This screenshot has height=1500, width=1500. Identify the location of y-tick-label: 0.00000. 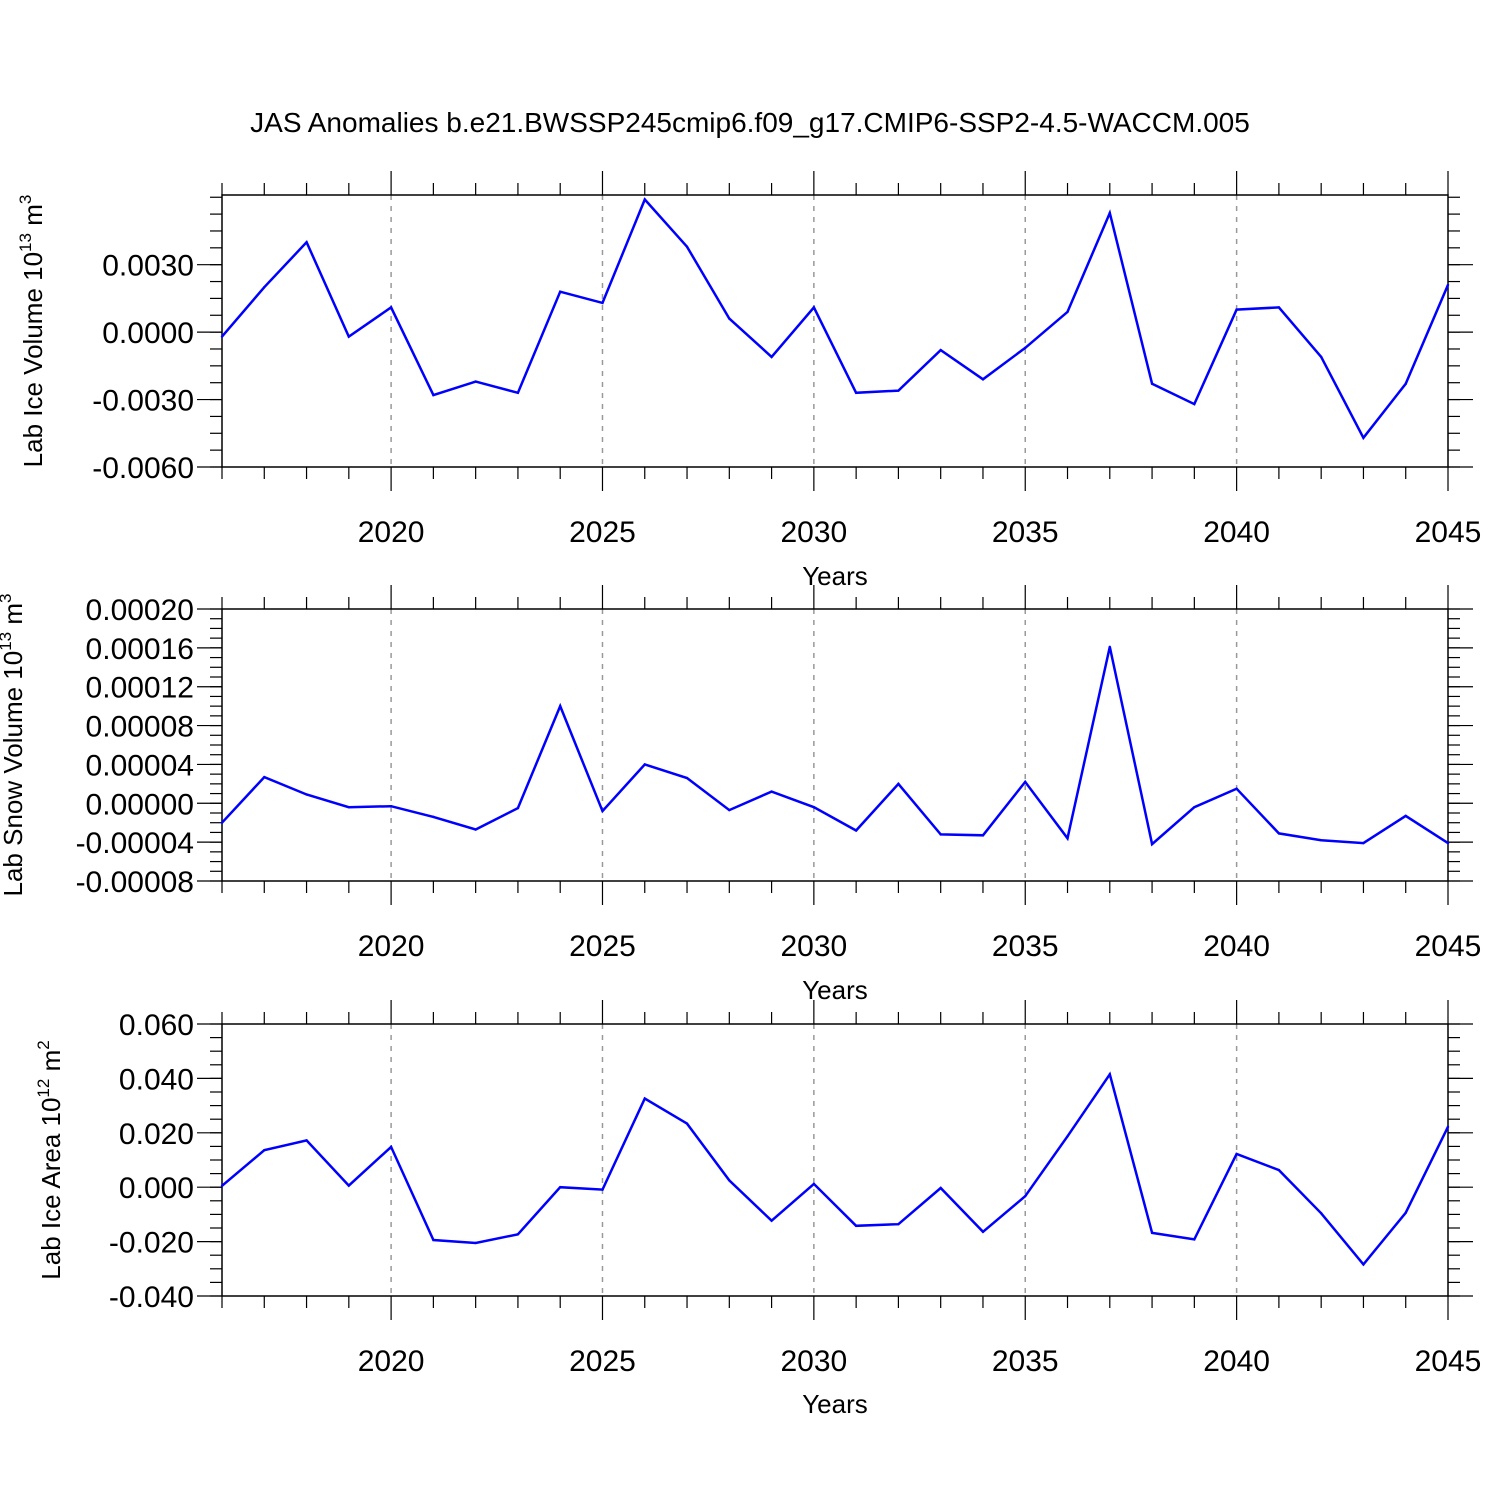
(140, 804).